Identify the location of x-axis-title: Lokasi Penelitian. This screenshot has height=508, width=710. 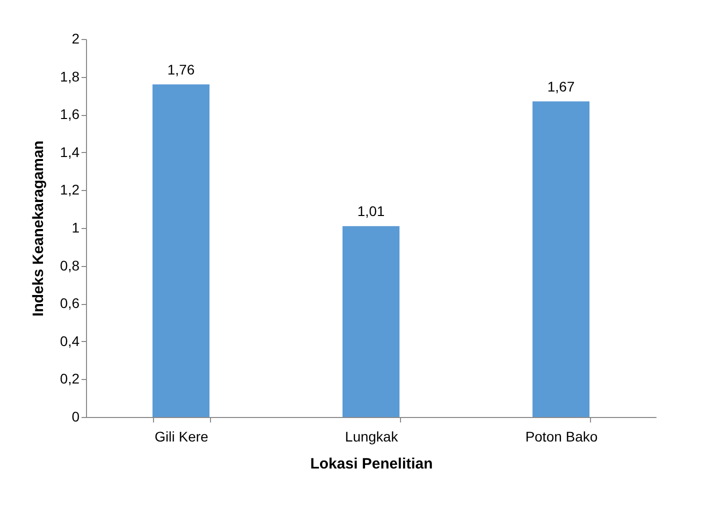
(371, 464).